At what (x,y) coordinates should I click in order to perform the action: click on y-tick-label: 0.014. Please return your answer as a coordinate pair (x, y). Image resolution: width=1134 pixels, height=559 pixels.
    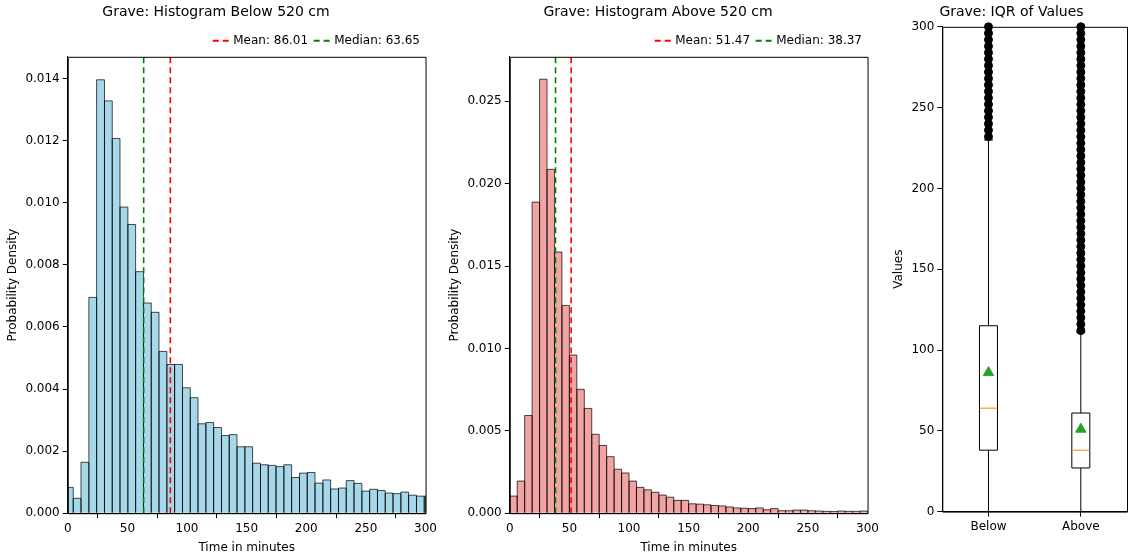
    Looking at the image, I should click on (42, 77).